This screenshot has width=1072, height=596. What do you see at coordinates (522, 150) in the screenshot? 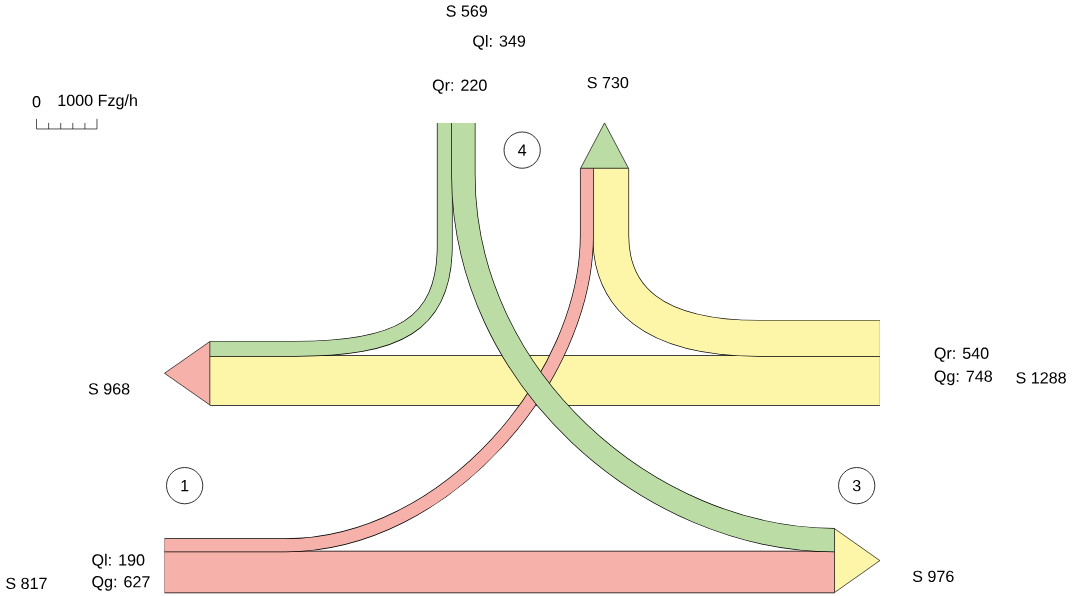
I see `text: 4` at bounding box center [522, 150].